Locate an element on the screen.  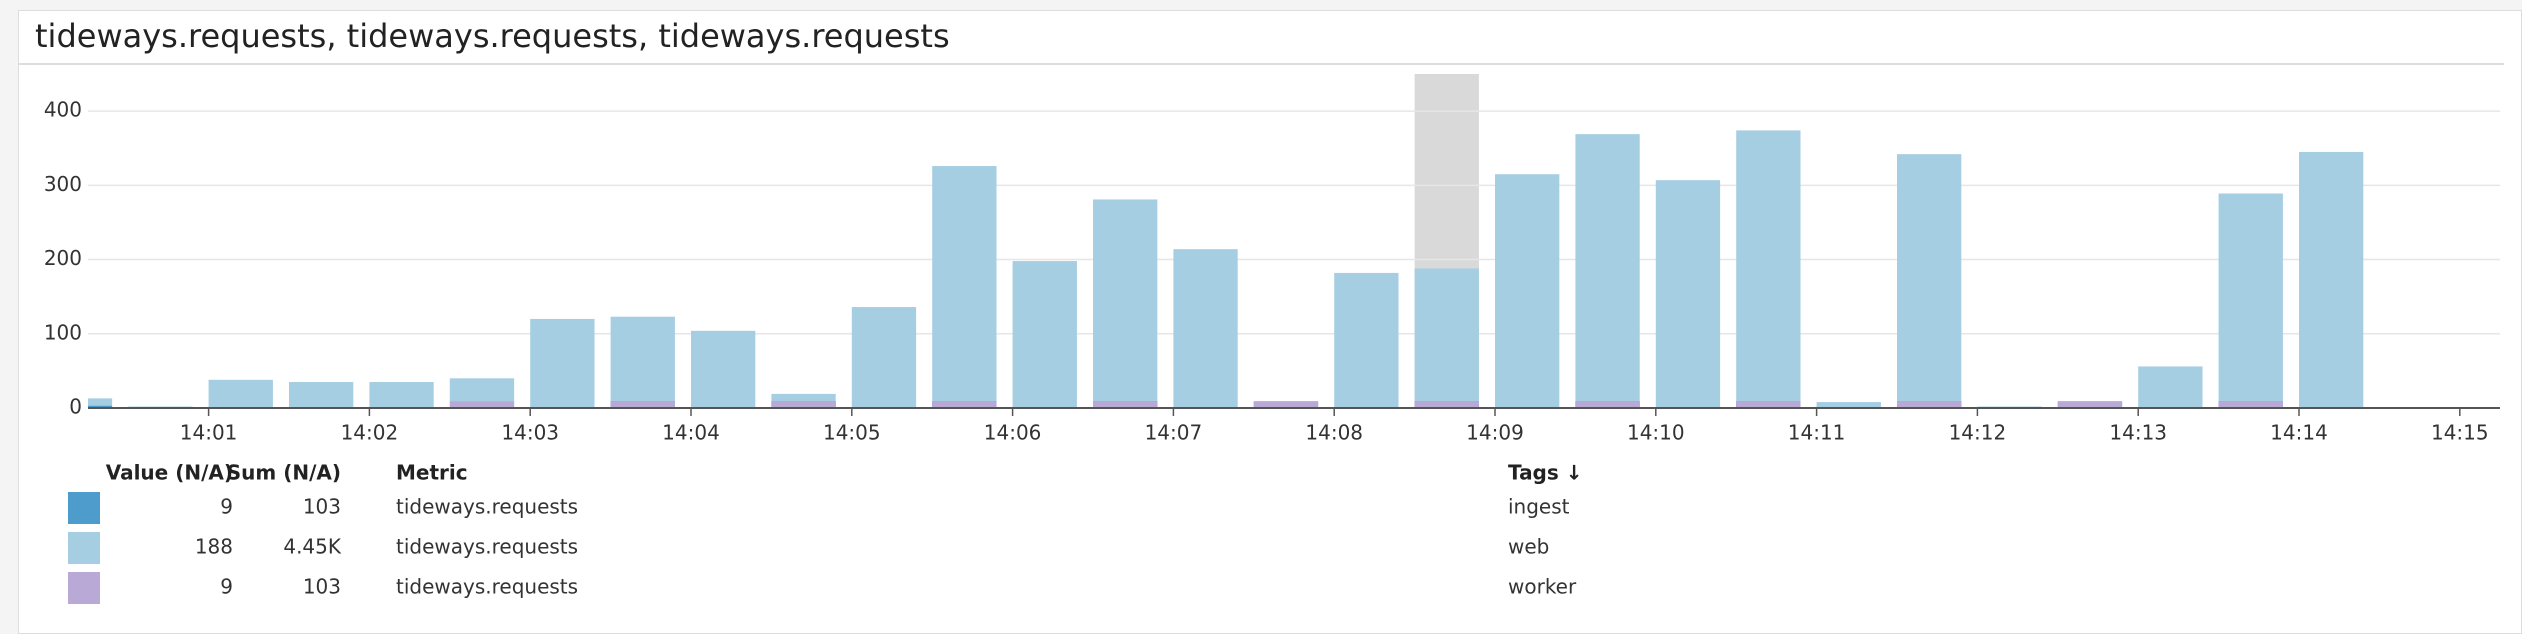
legend-cell: ingest is located at coordinates (1539, 507).